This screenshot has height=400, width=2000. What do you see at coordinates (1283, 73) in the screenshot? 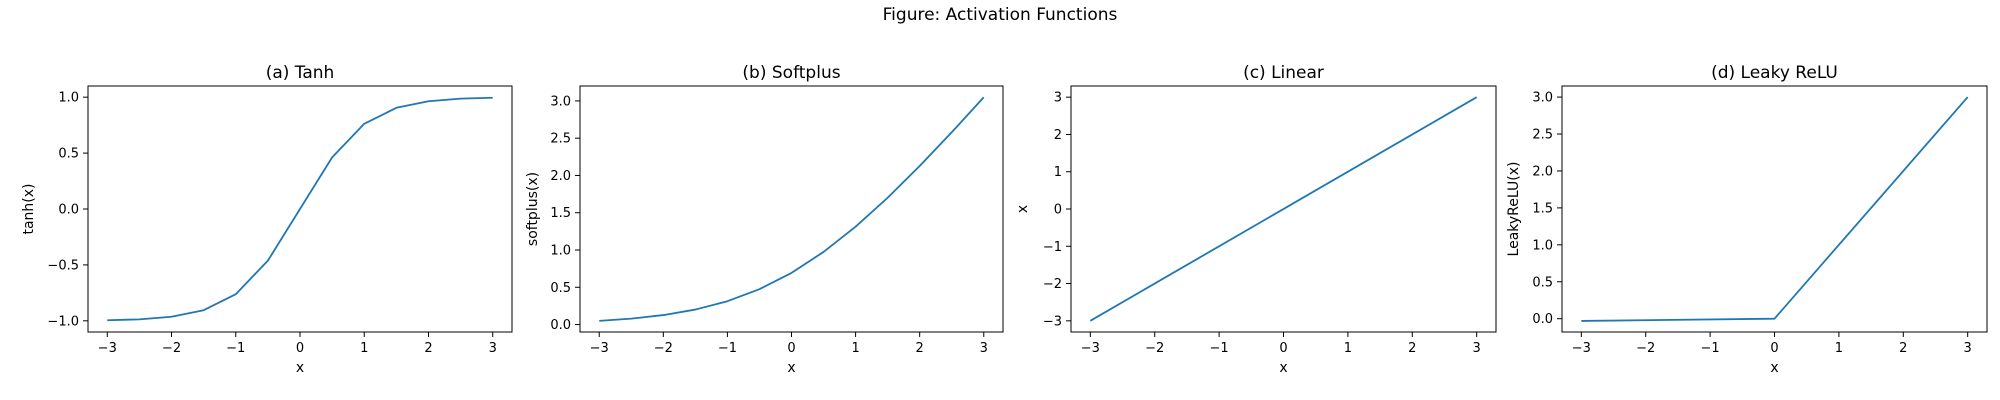
I see `subplot-title: (c) Linear` at bounding box center [1283, 73].